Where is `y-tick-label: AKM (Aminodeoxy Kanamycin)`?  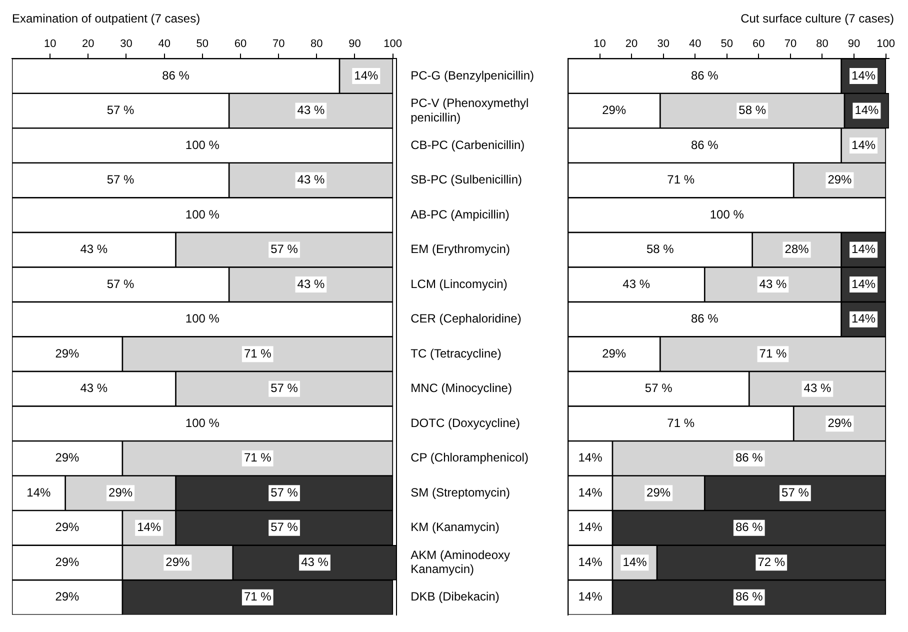 y-tick-label: AKM (Aminodeoxy Kanamycin) is located at coordinates (460, 562).